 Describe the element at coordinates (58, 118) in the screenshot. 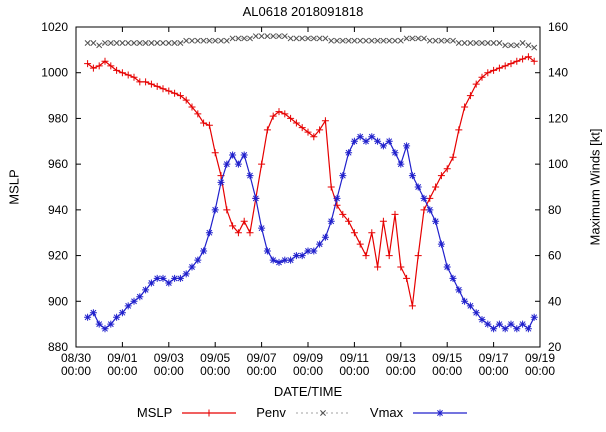

I see `svg-text: 980` at that location.